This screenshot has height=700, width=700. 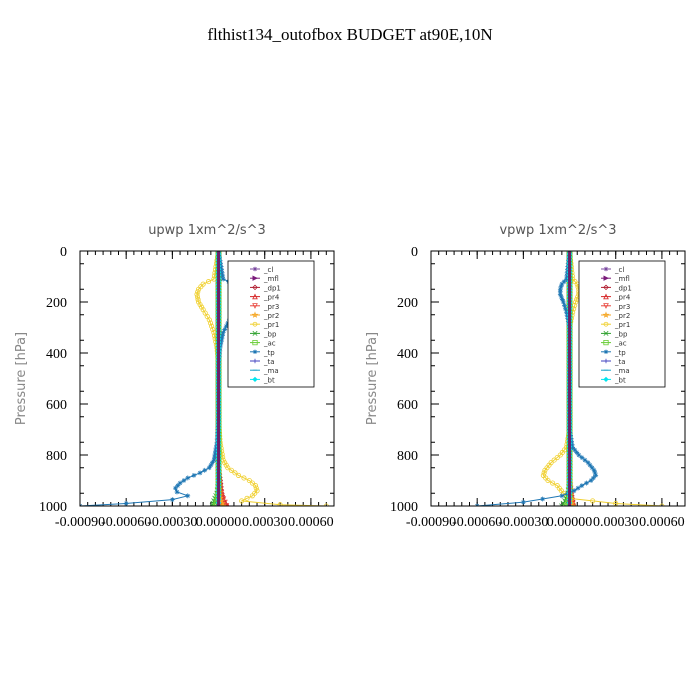 What do you see at coordinates (261, 270) in the screenshot?
I see `legend-entry: _cl` at bounding box center [261, 270].